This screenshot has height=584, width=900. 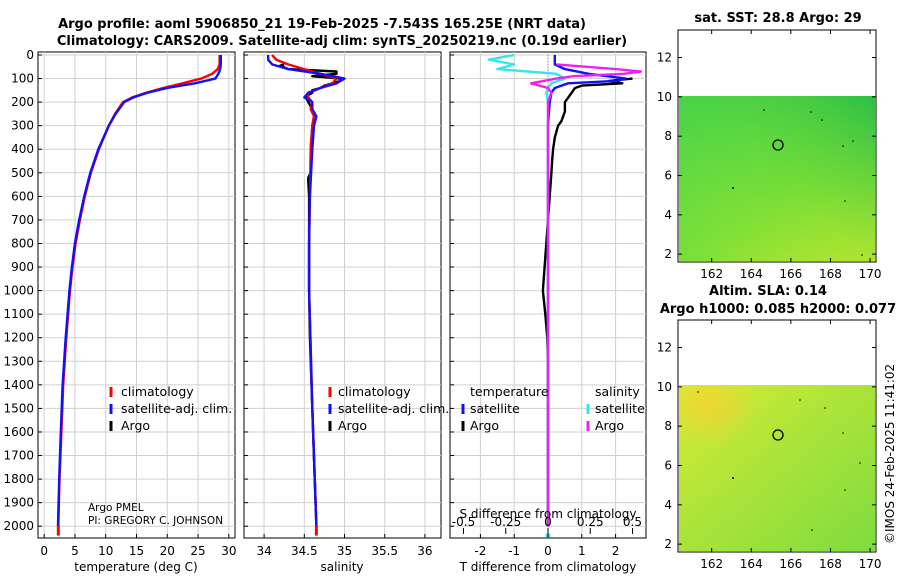 What do you see at coordinates (495, 408) in the screenshot?
I see `legend-t-satellite: satellite` at bounding box center [495, 408].